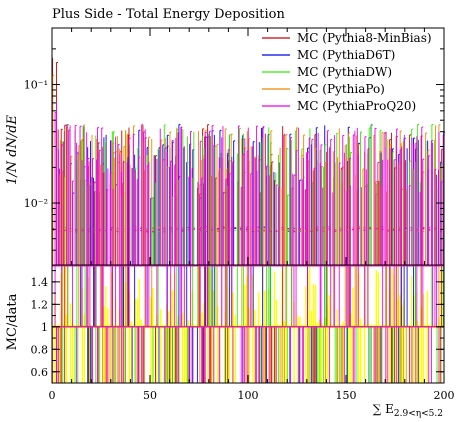 This screenshot has height=422, width=461. Describe the element at coordinates (40, 349) in the screenshot. I see `ratio-tick-label: 0.8` at that location.